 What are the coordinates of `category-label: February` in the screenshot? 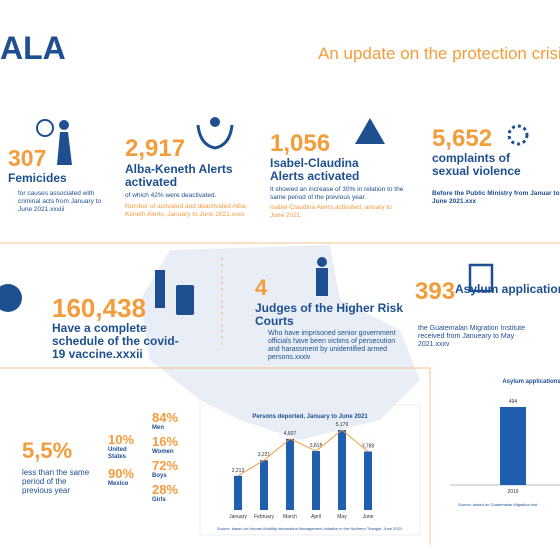 It's located at (264, 517).